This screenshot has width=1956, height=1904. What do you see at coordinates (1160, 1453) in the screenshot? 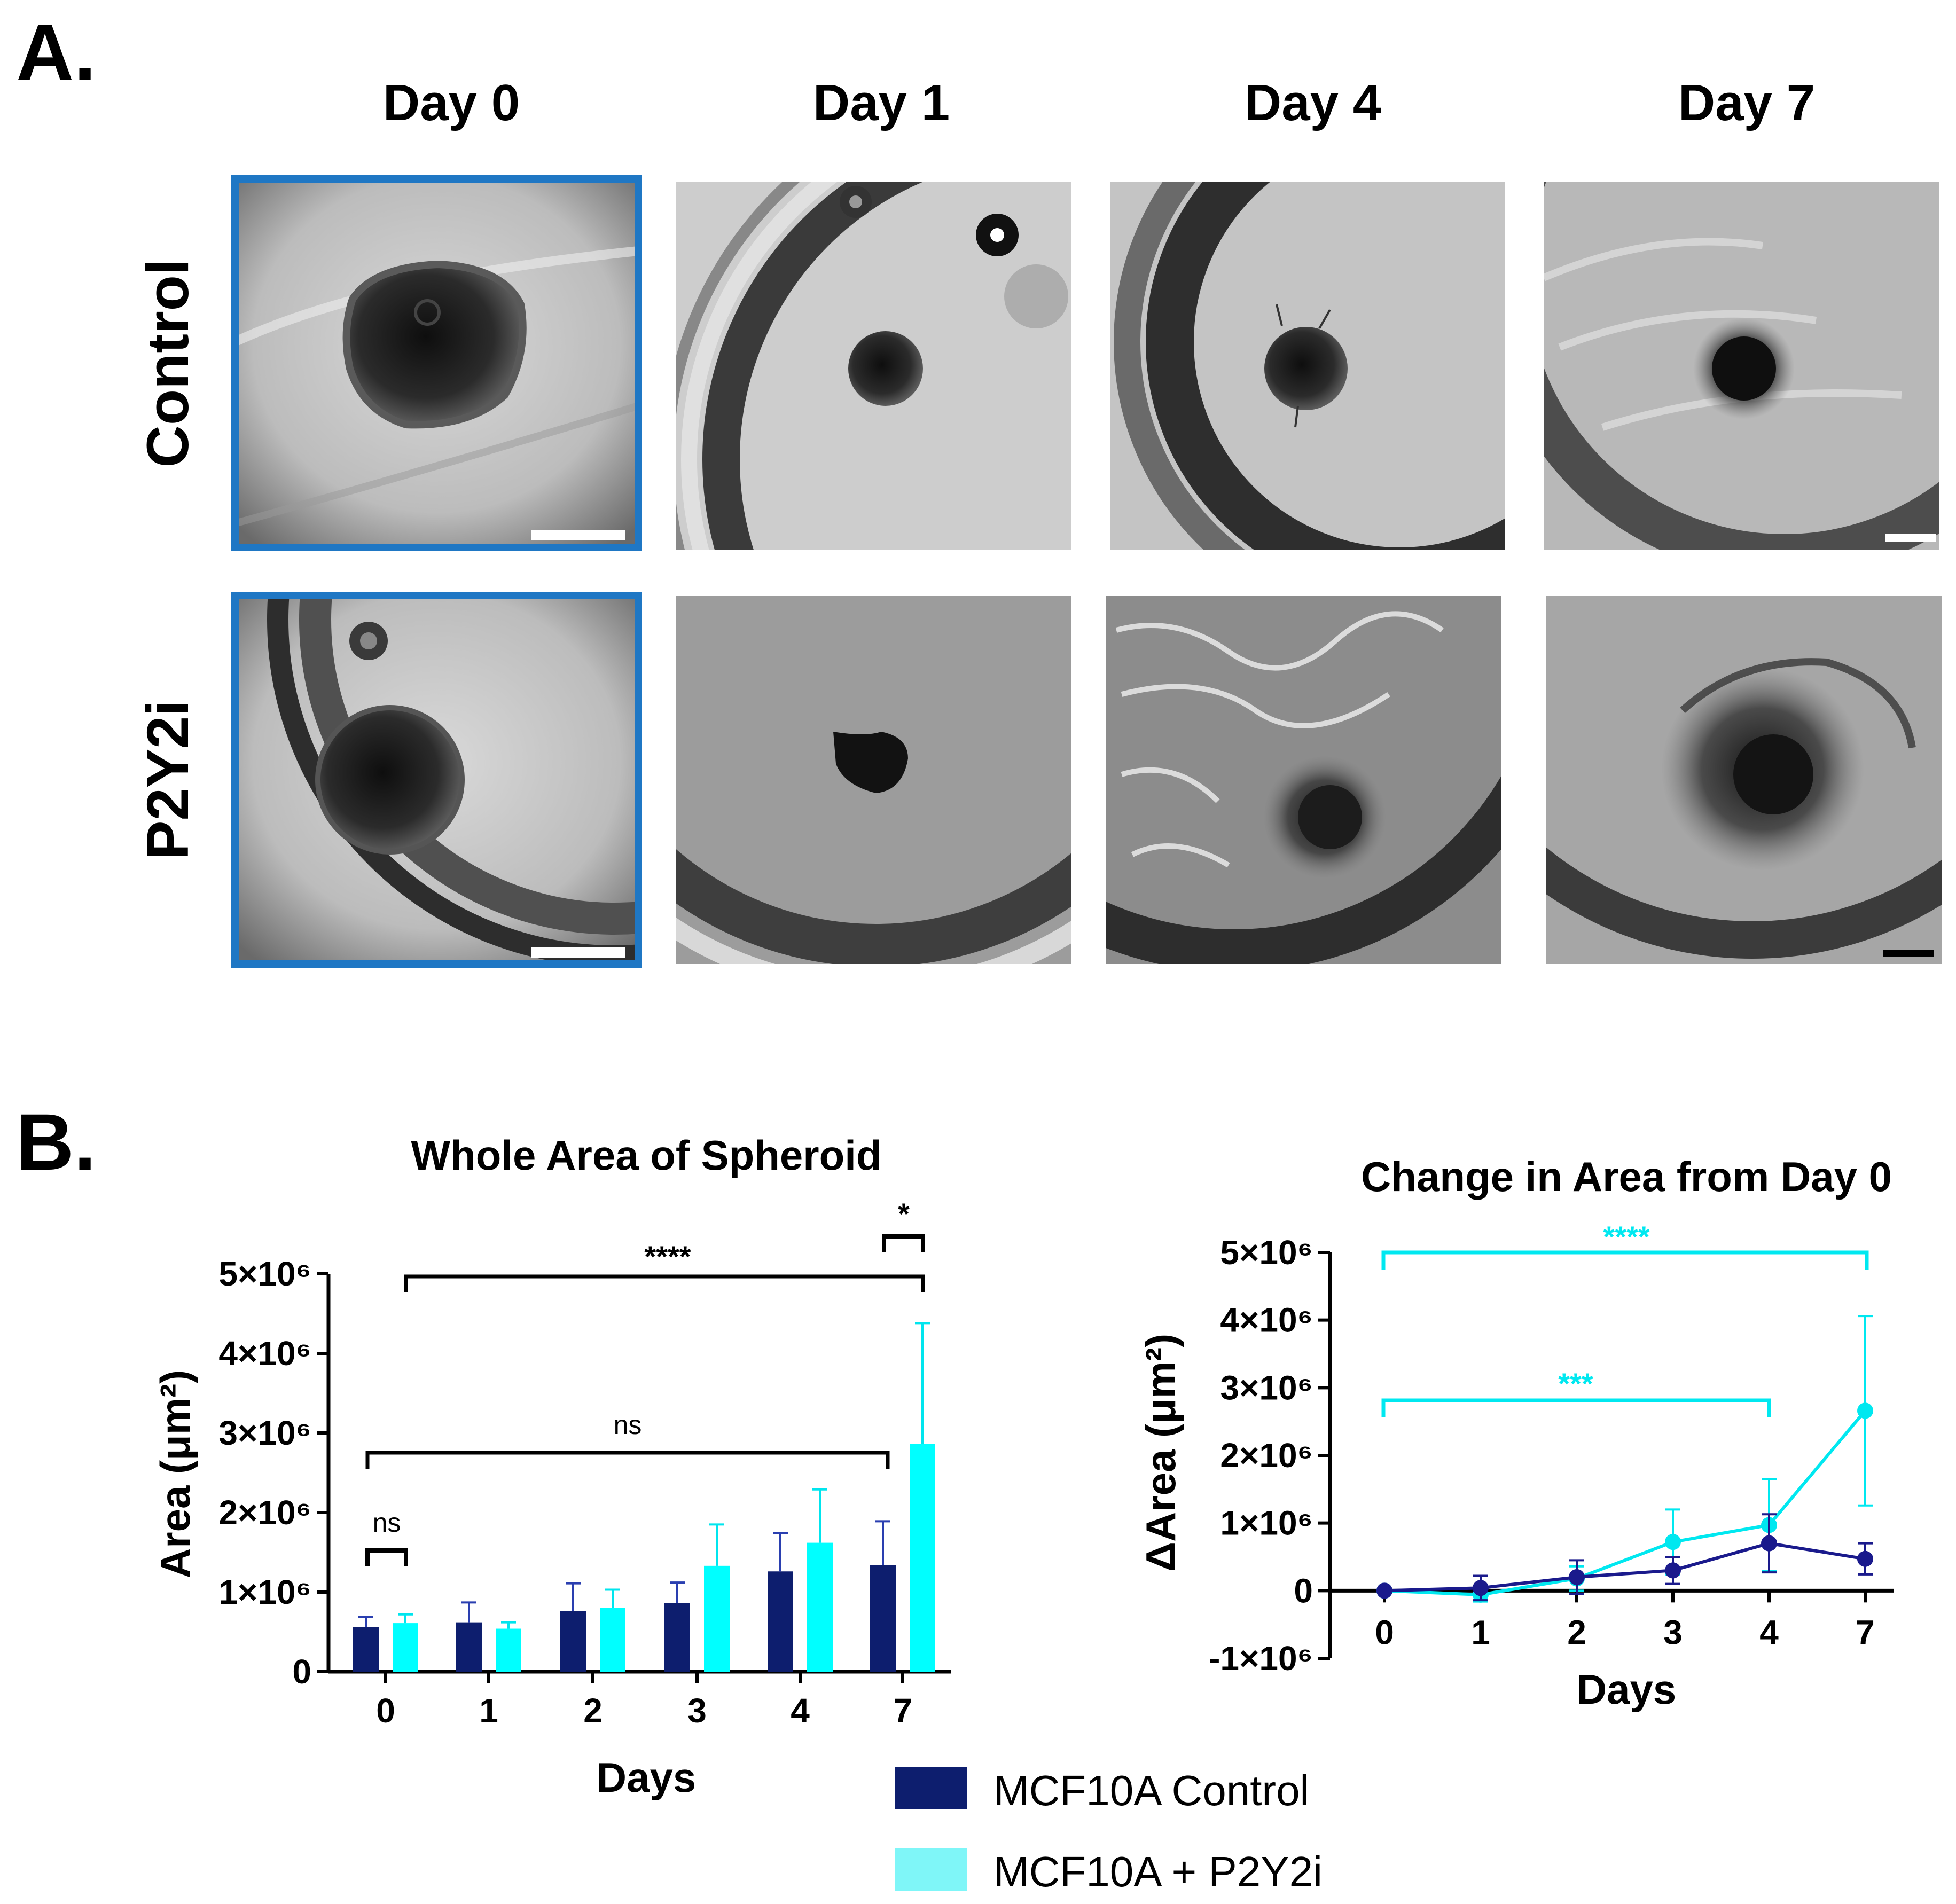
I see `line-y-axis-label: ΔArea (μm²)` at bounding box center [1160, 1453].